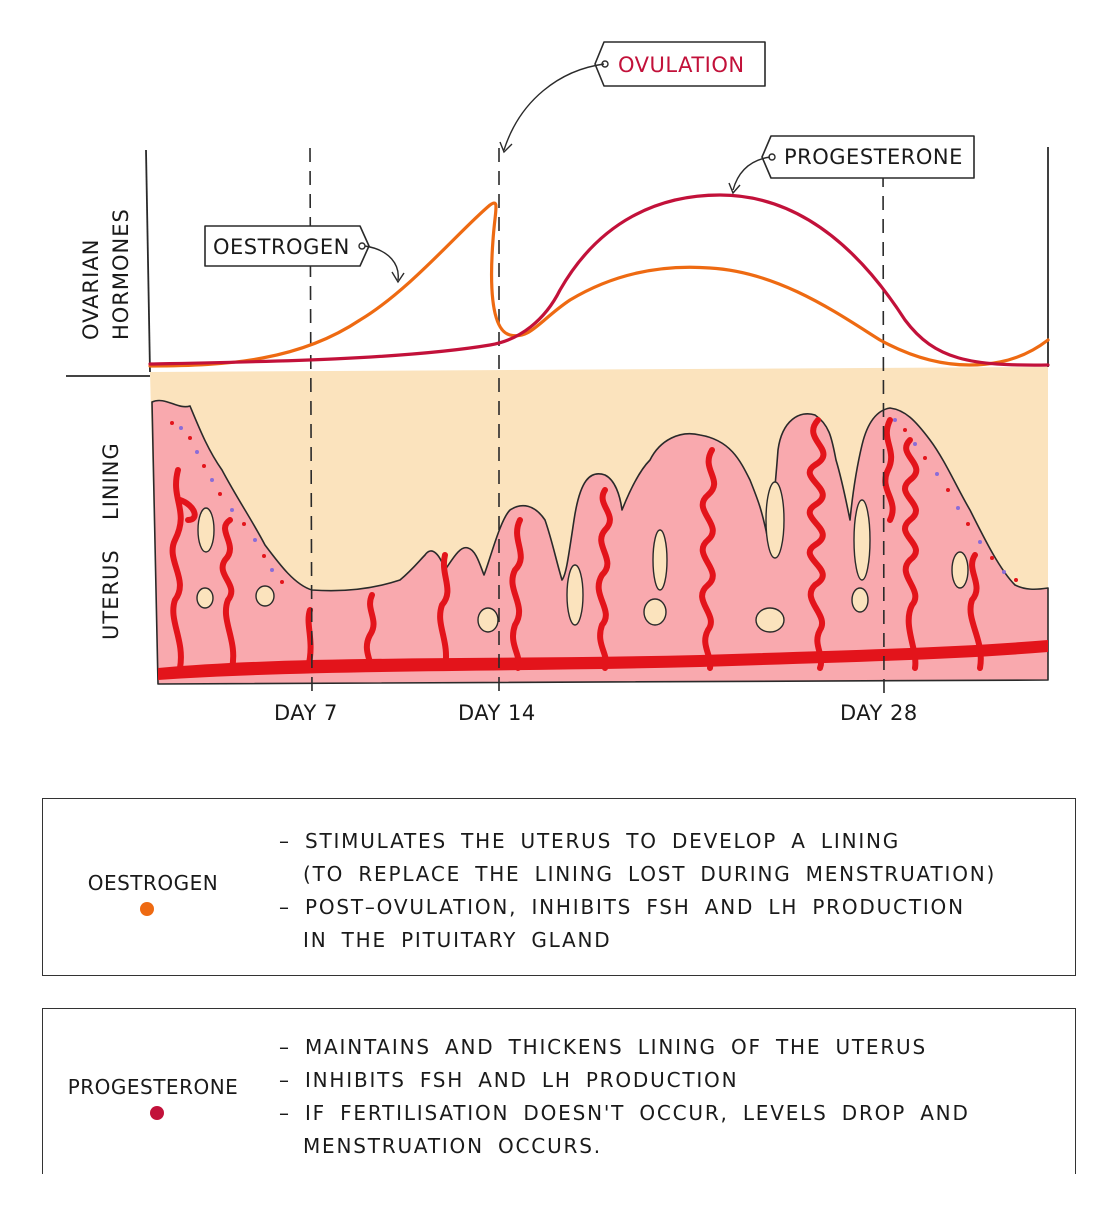 This screenshot has width=1117, height=1214. Describe the element at coordinates (147, 909) in the screenshot. I see `oestrogen-color-dot` at that location.